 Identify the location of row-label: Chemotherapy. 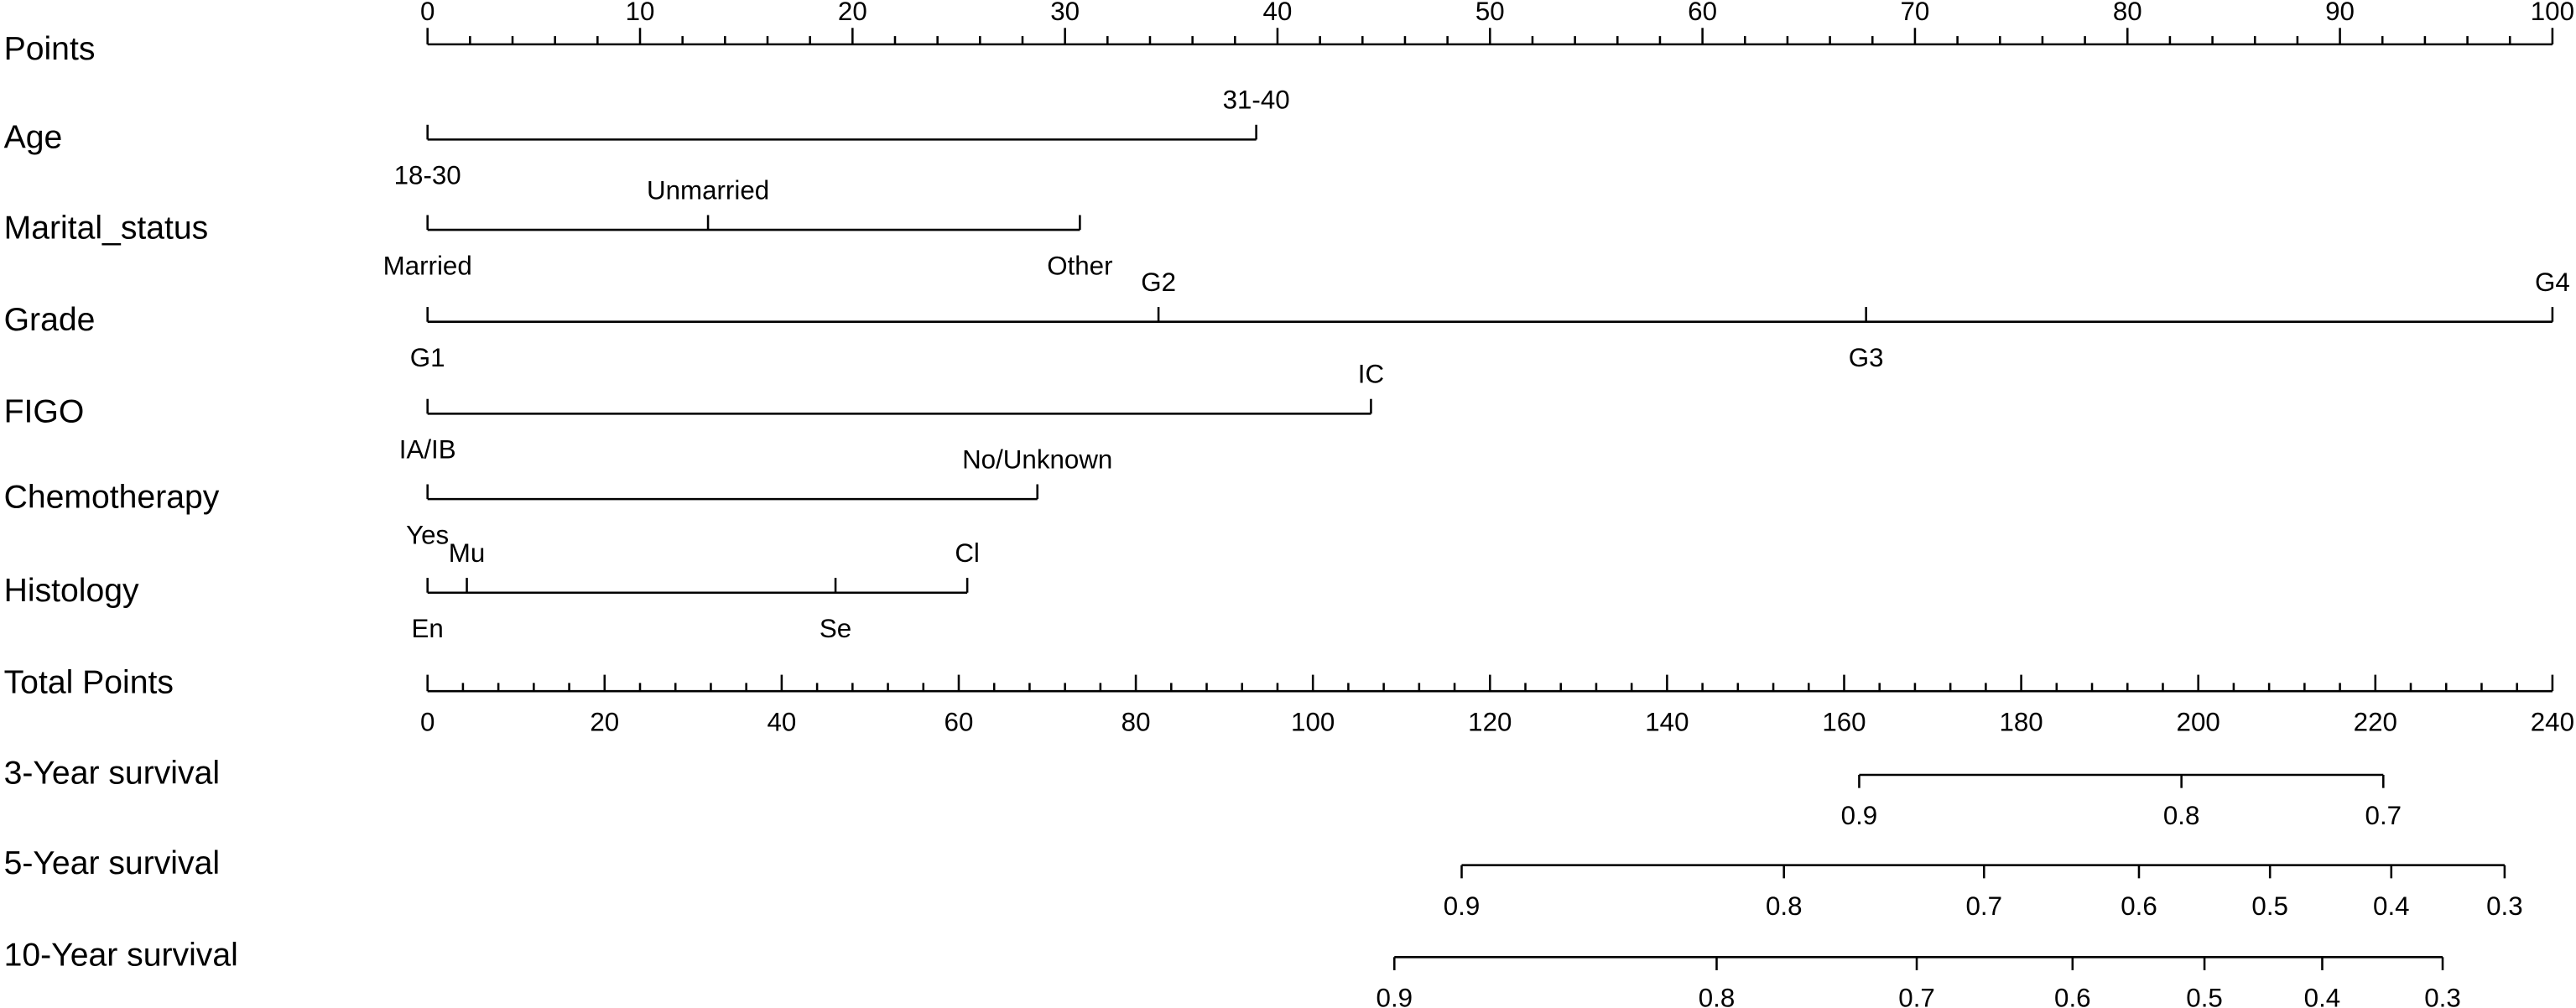
(112, 497).